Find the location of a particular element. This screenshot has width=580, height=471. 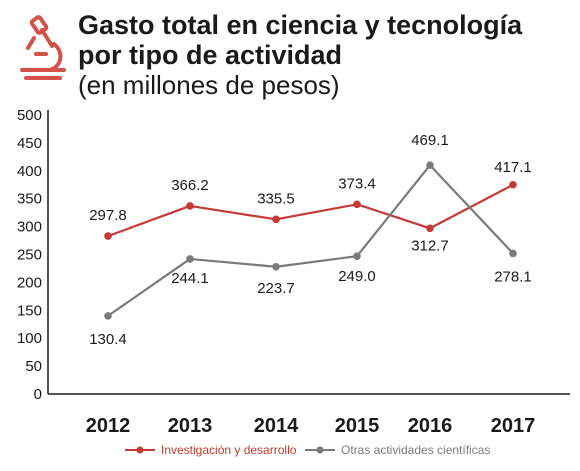

y-tick-label: 0 is located at coordinates (38, 394).